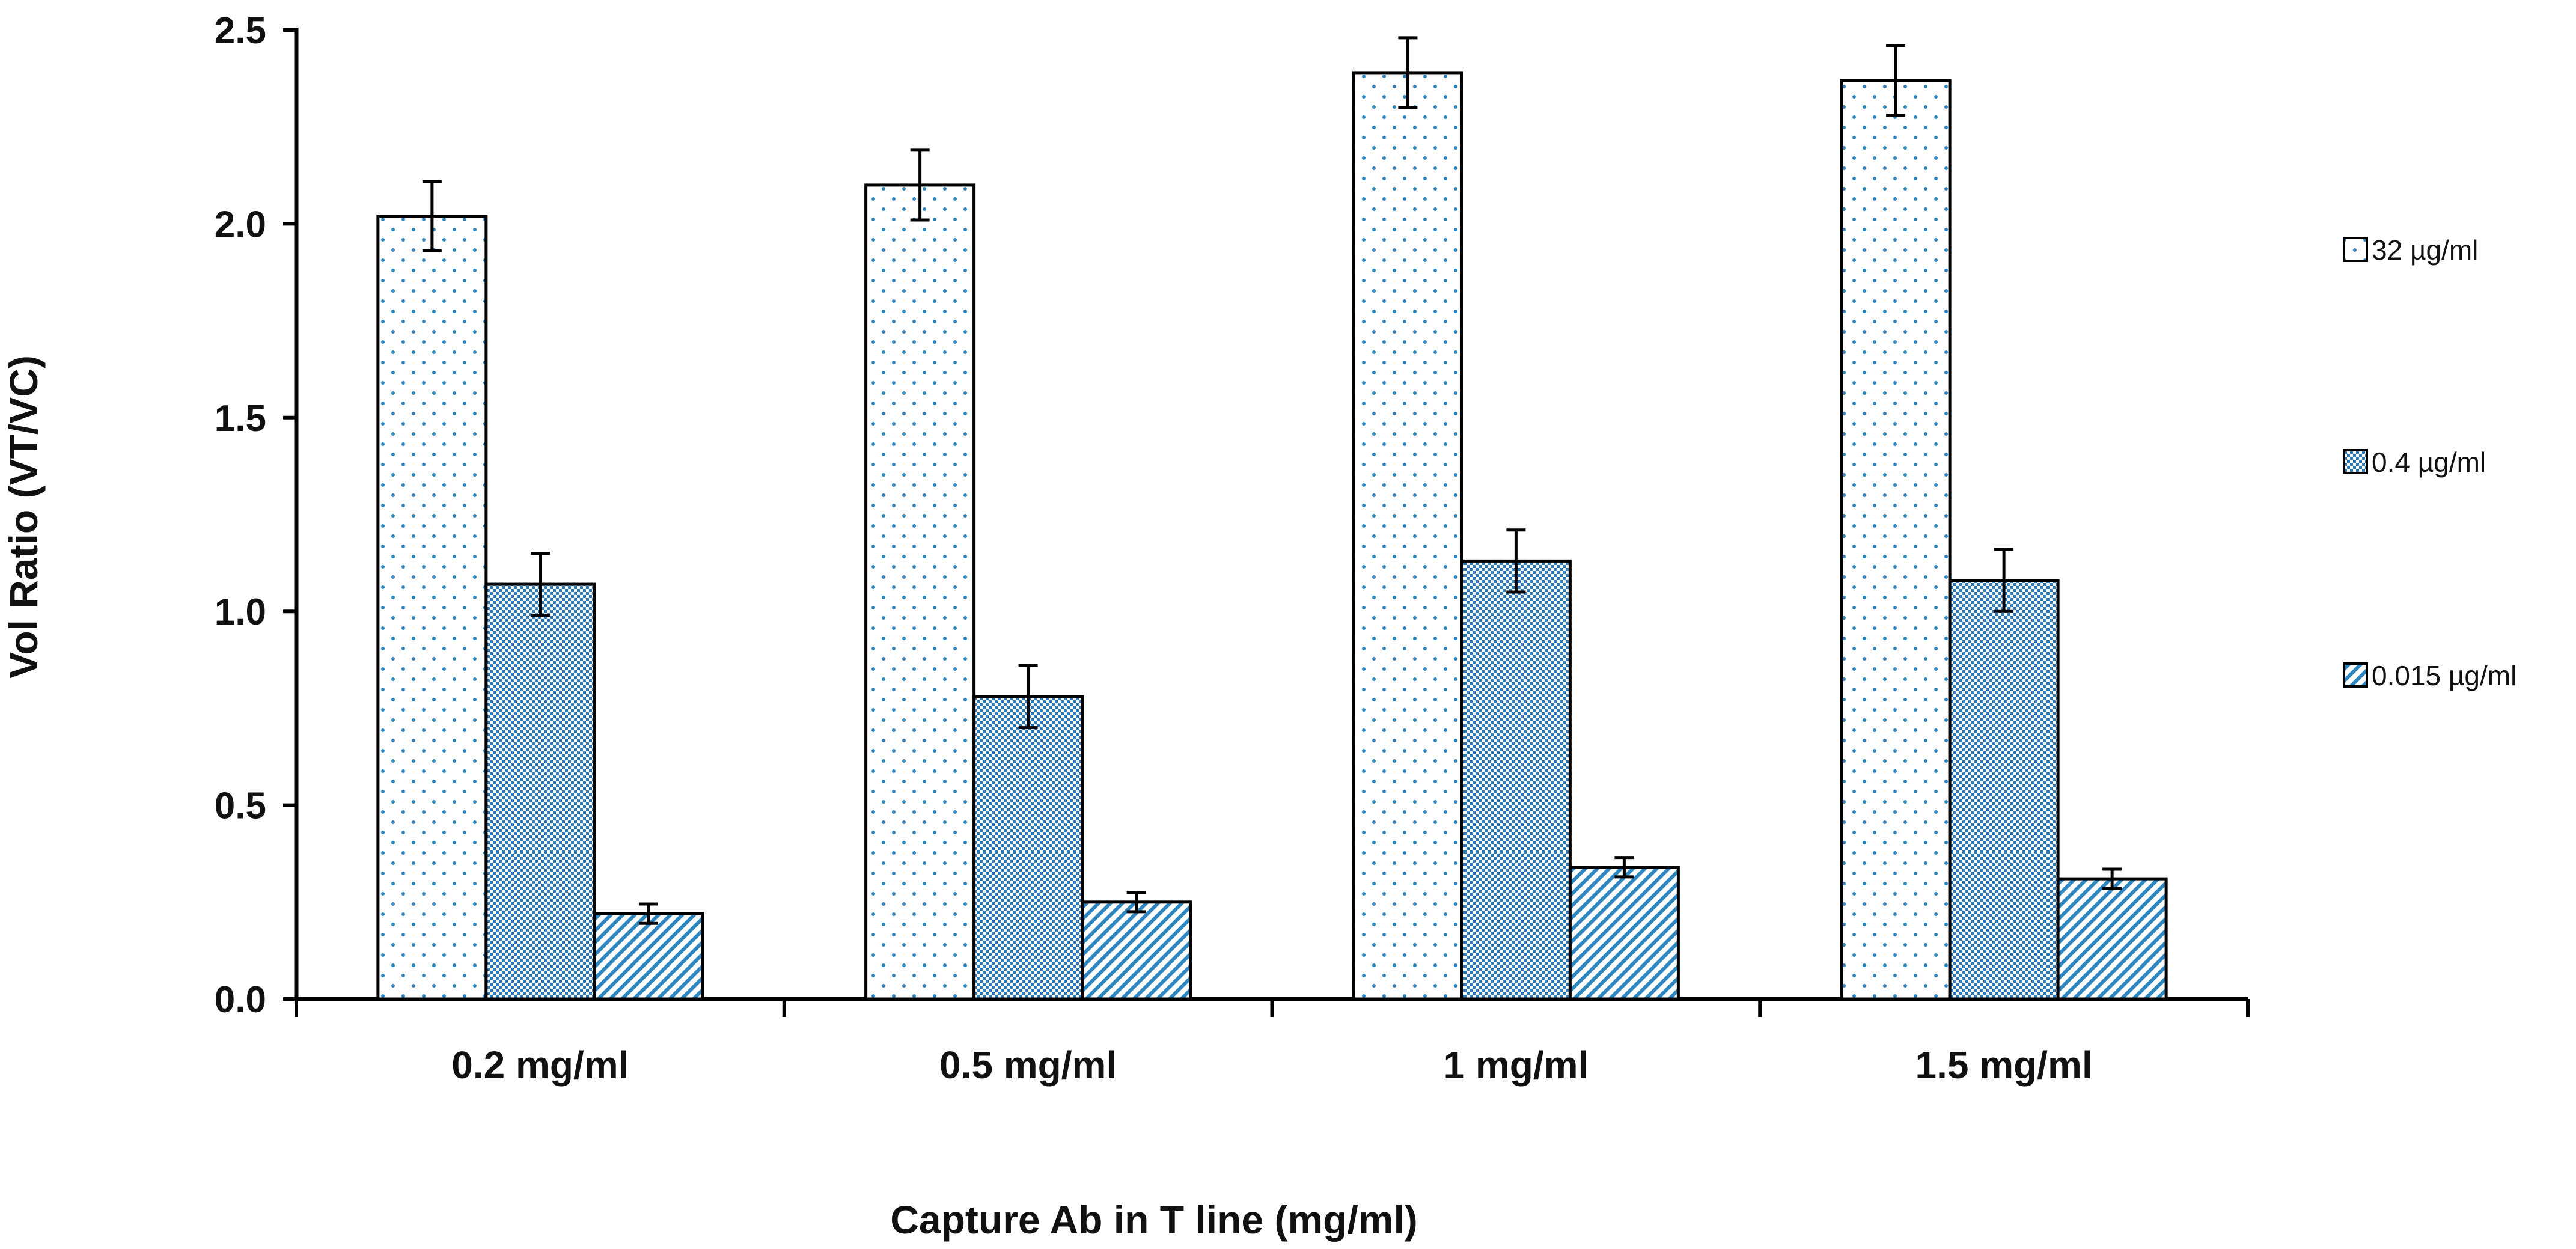 The image size is (2576, 1249). Describe the element at coordinates (2425, 250) in the screenshot. I see `legend-label: 32 µg/ml` at that location.